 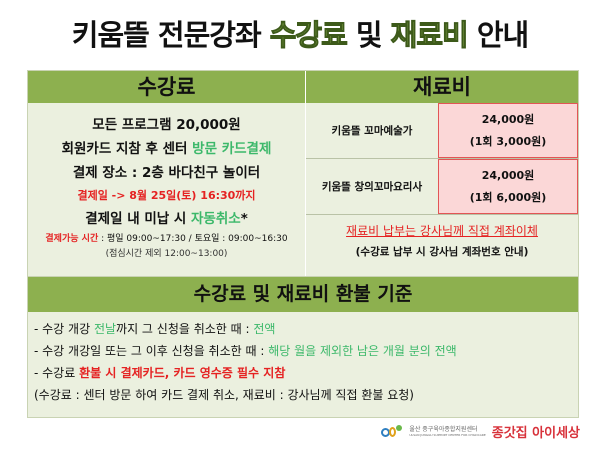 What do you see at coordinates (372, 131) in the screenshot?
I see `program-name: 키움뜰 꼬마예술가` at bounding box center [372, 131].